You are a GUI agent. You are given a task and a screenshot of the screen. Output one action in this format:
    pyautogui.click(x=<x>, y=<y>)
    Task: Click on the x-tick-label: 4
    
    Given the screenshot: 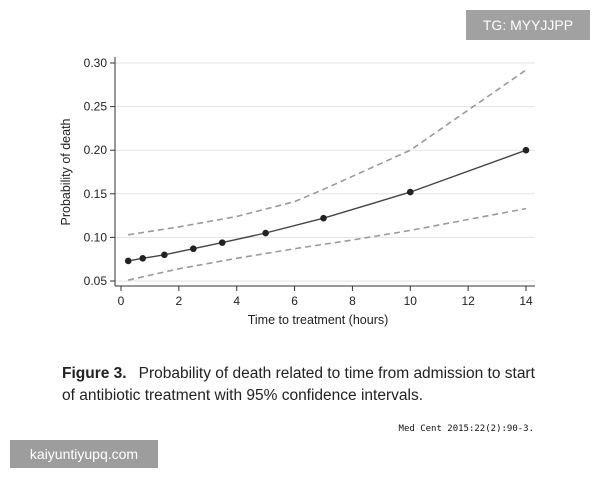 What is the action you would take?
    pyautogui.click(x=236, y=301)
    